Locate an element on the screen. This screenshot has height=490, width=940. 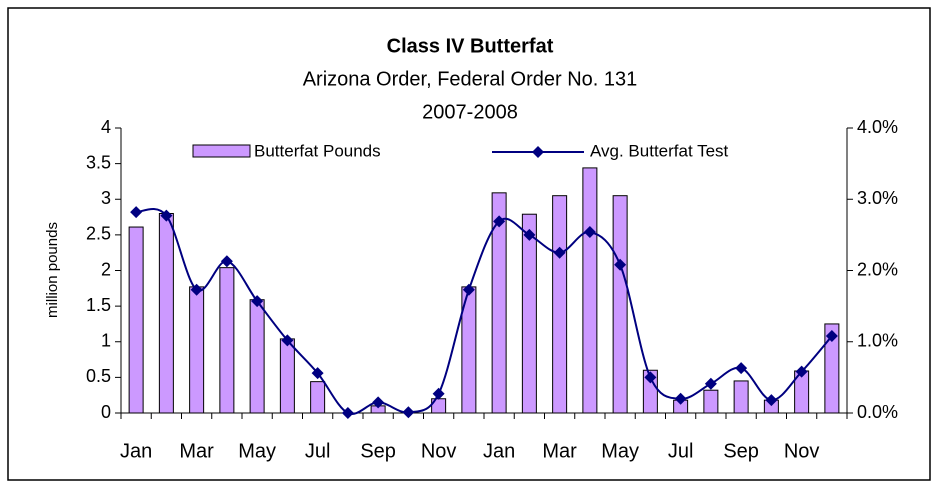
legend-label: Avg. Butterfat Test is located at coordinates (659, 150).